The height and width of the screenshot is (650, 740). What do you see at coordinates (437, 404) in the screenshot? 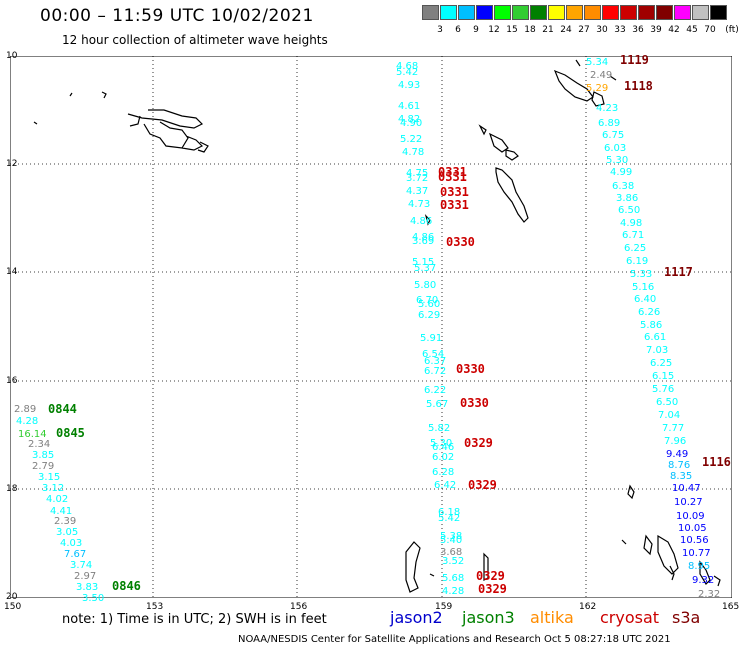
I see `wave-height-value: 5.67` at bounding box center [437, 404].